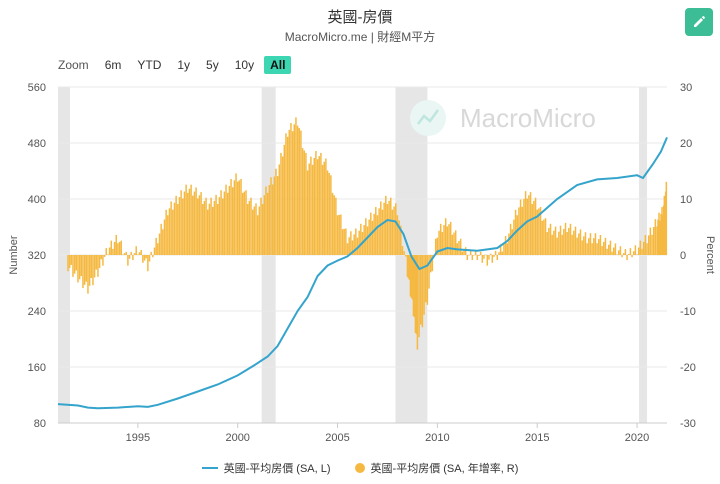 This screenshot has height=484, width=720. What do you see at coordinates (266, 468) in the screenshot?
I see `legend-item-price: 英國-平均房價 (SA, L)` at bounding box center [266, 468].